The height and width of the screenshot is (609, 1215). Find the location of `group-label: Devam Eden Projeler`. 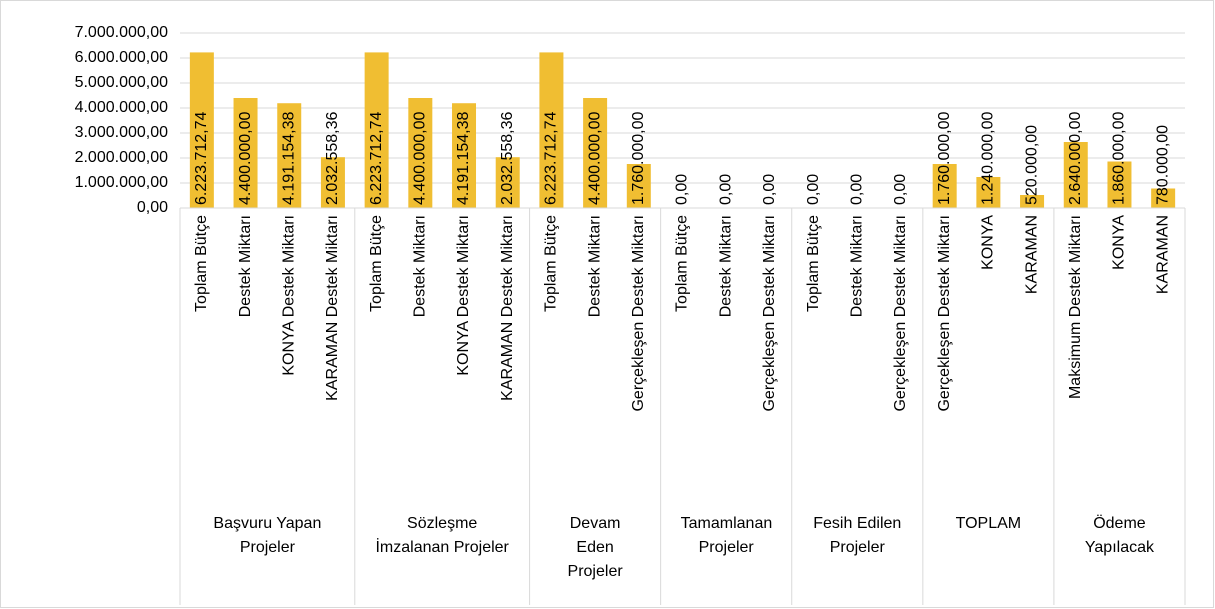

group-label: Devam Eden Projeler is located at coordinates (595, 547).